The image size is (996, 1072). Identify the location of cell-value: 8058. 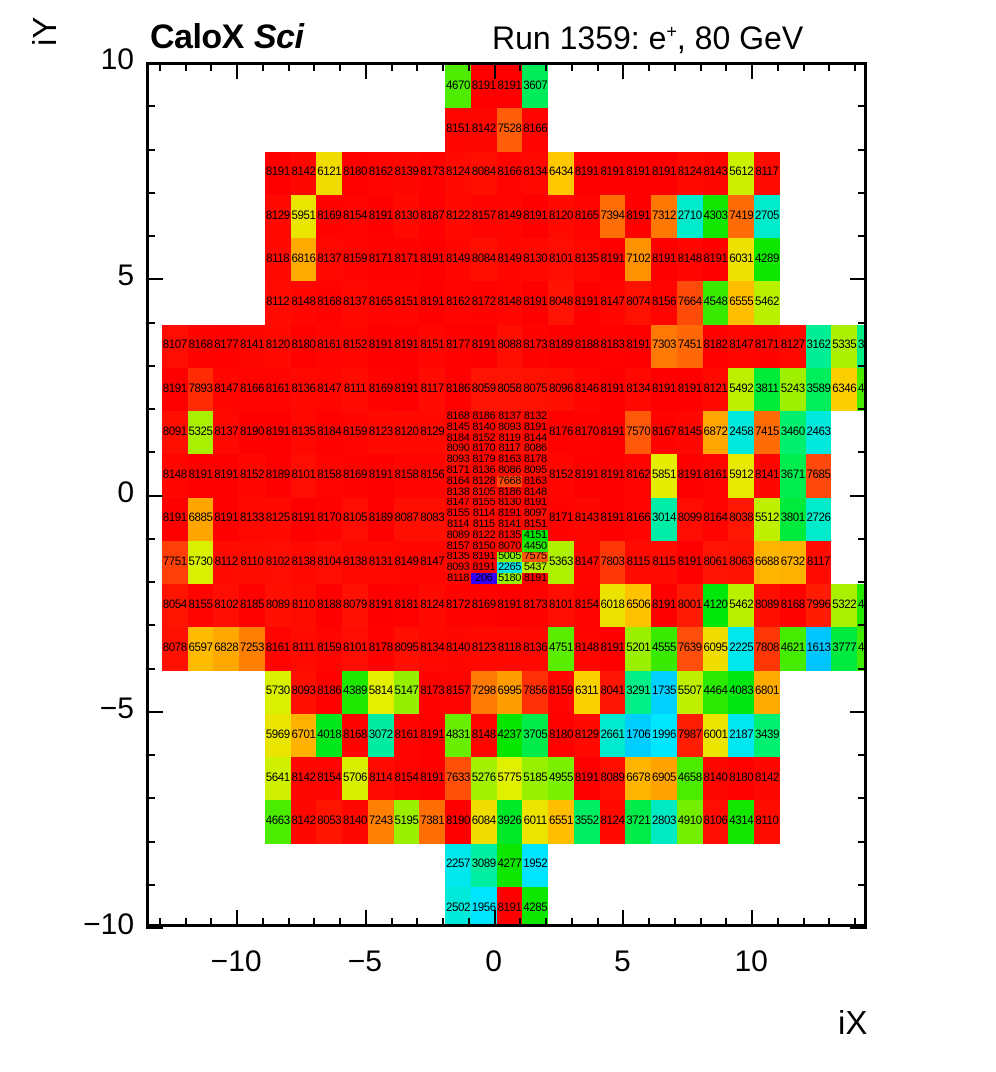
(509, 388).